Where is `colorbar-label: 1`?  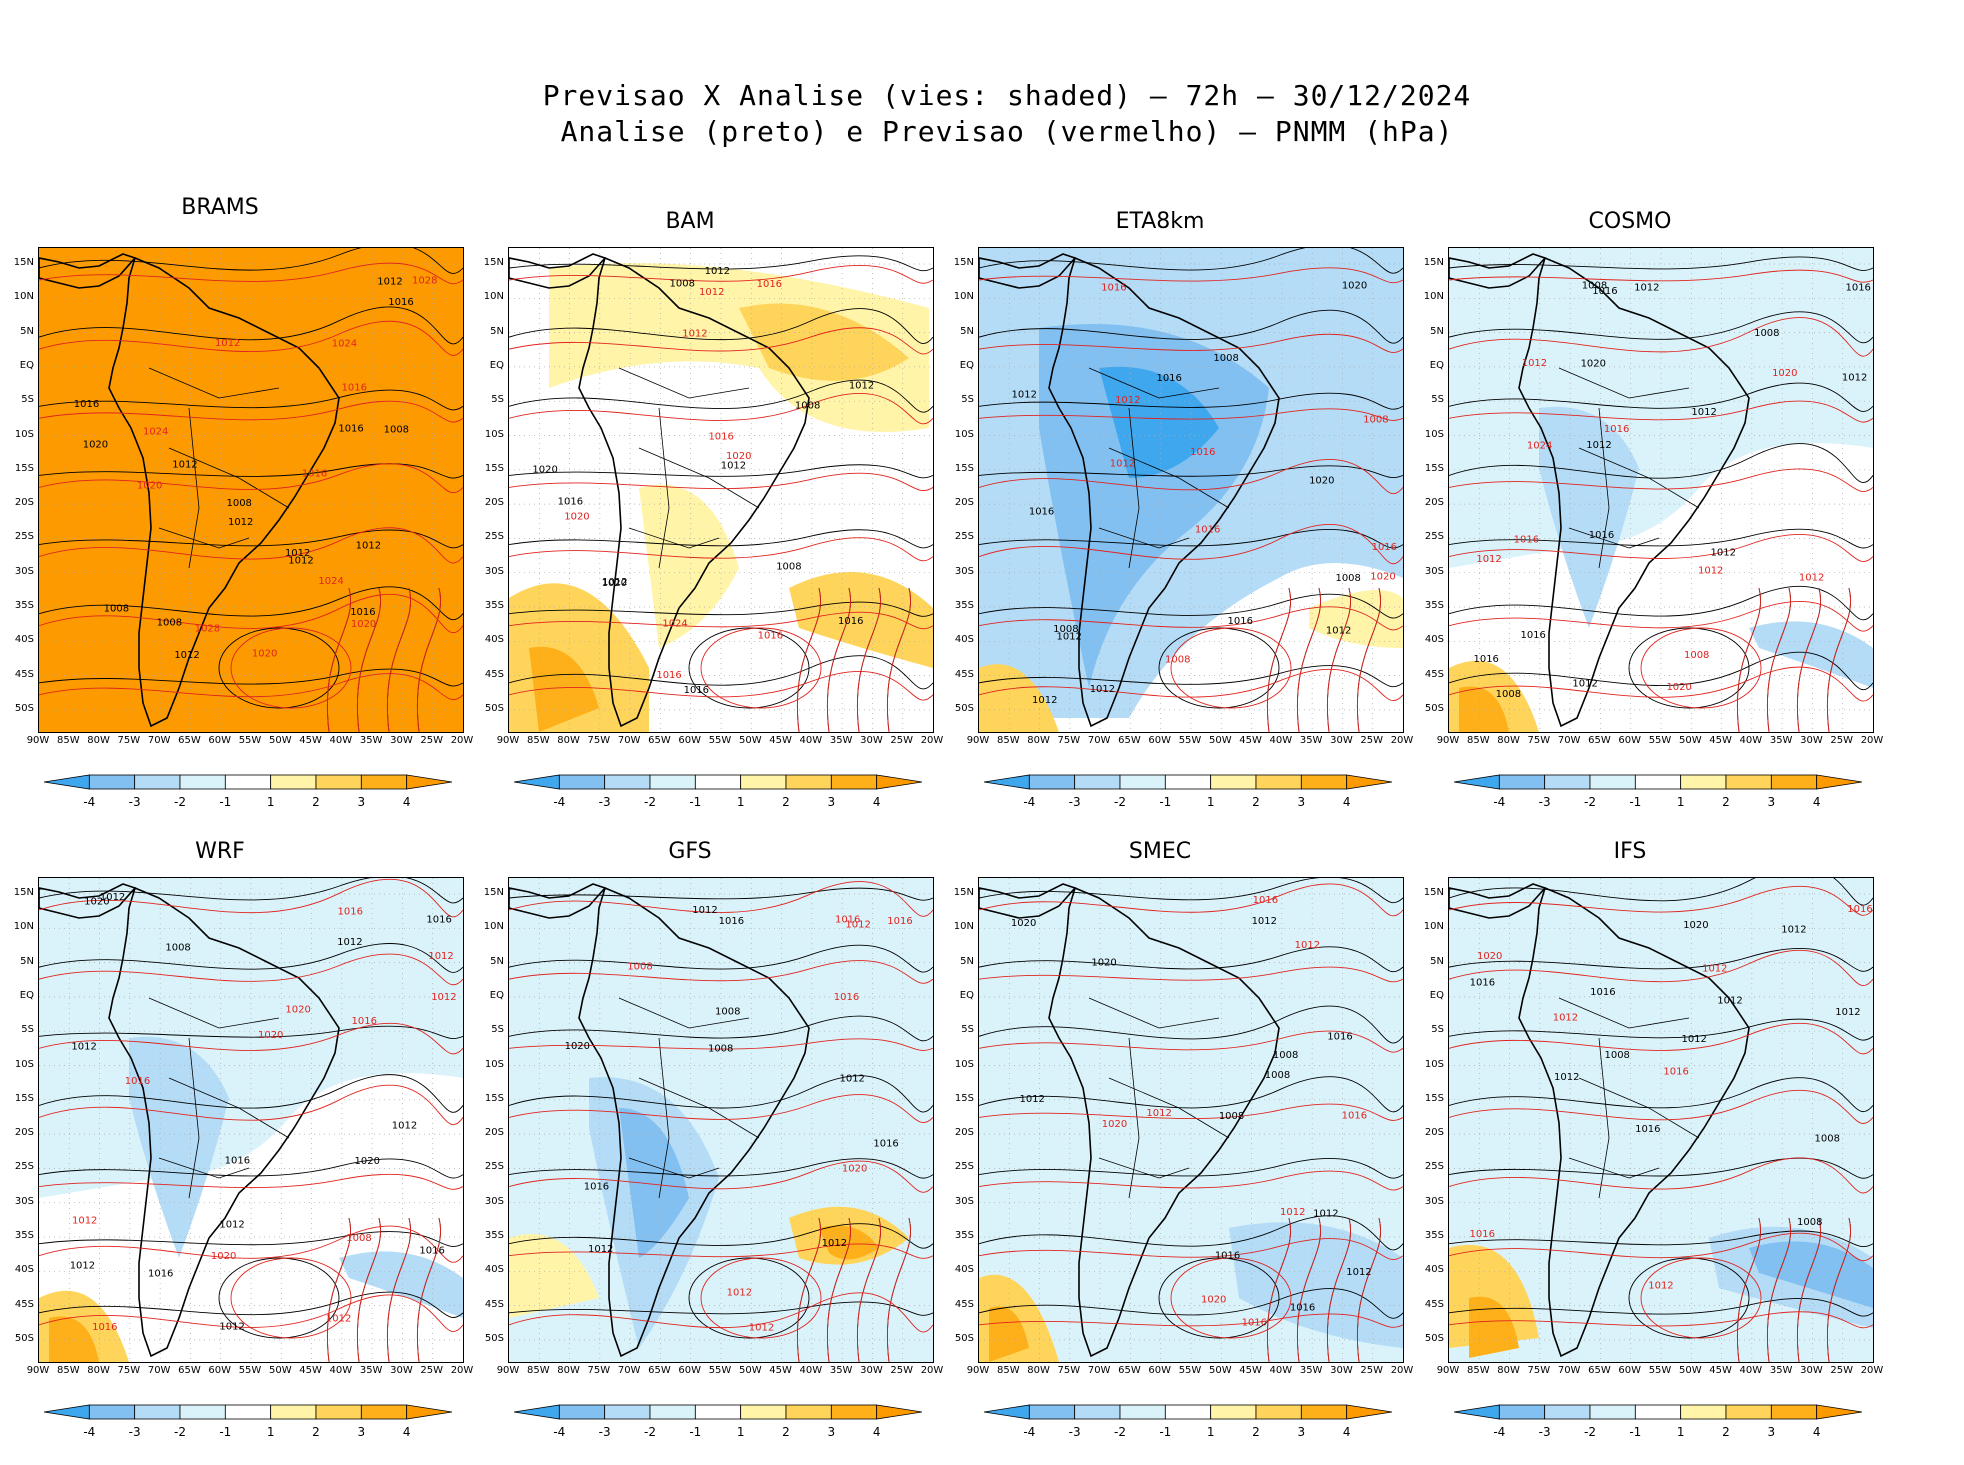
colorbar-label: 1 is located at coordinates (1210, 802).